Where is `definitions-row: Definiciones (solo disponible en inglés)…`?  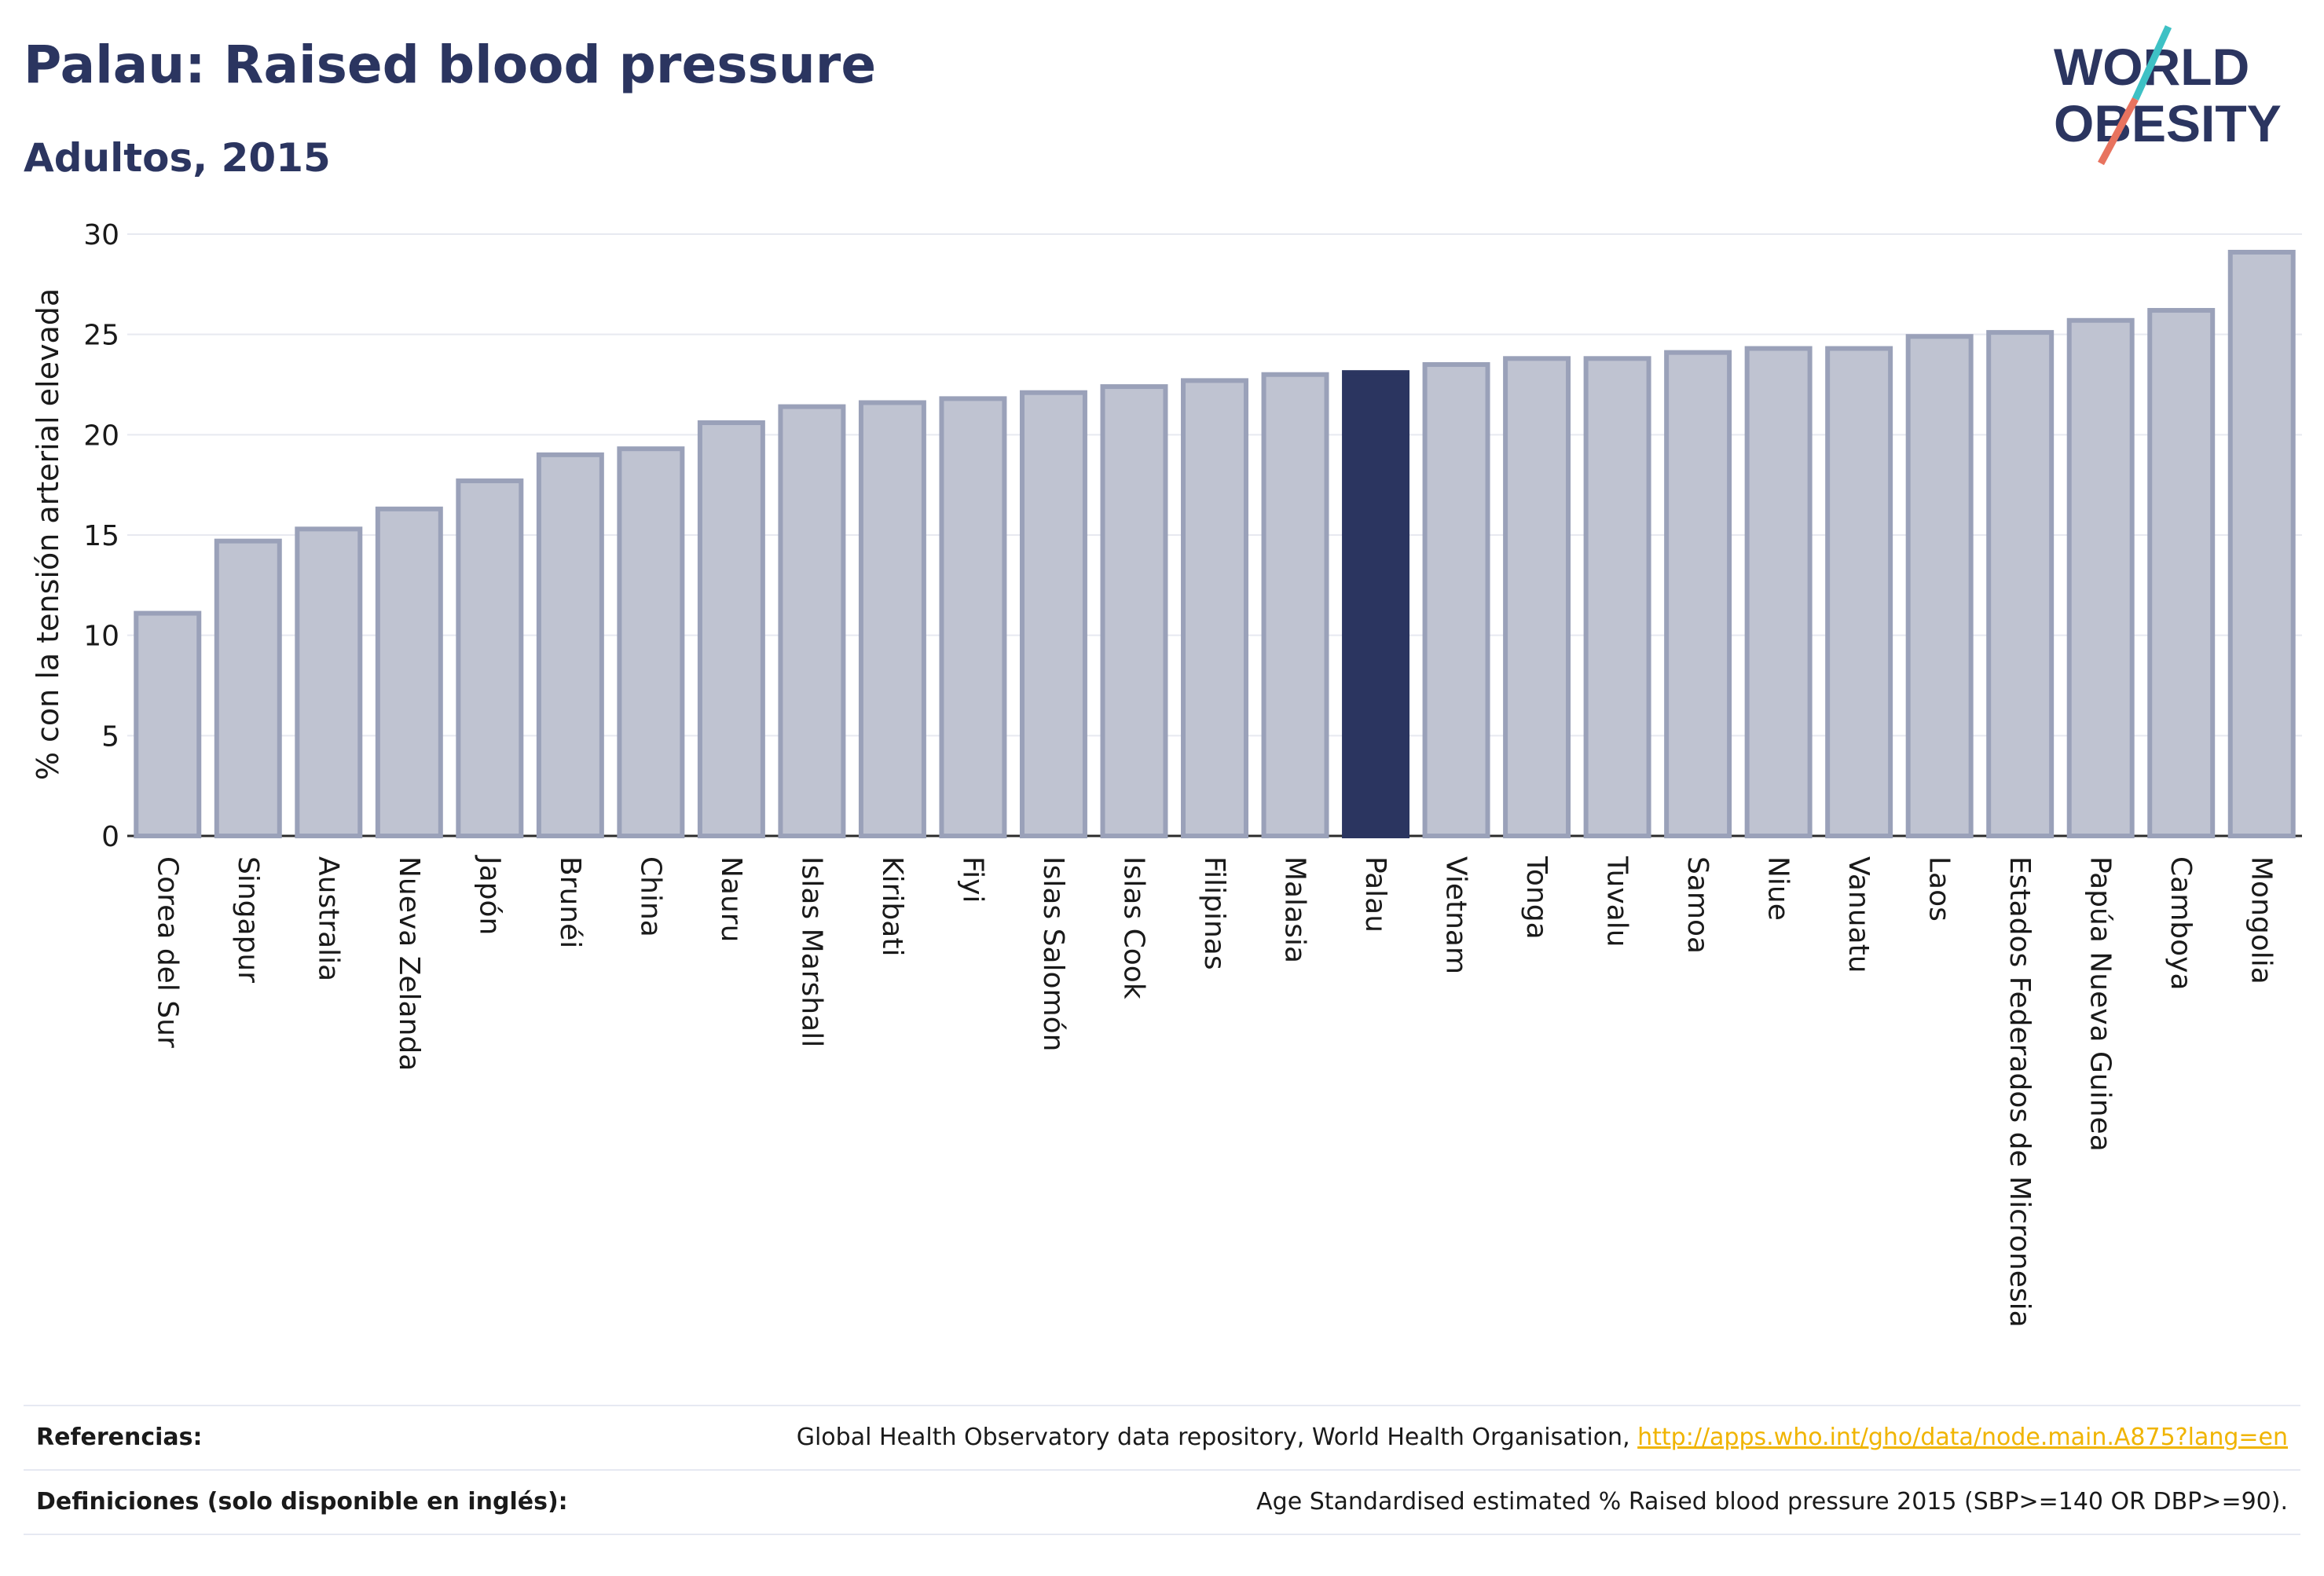 definitions-row: Definiciones (solo disponible en inglés)… is located at coordinates (1162, 1502).